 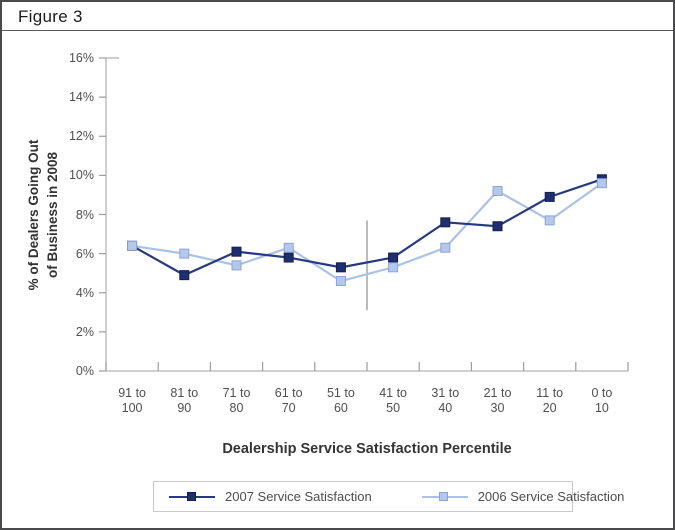 What do you see at coordinates (393, 400) in the screenshot?
I see `x-tick-label: 41 to 50` at bounding box center [393, 400].